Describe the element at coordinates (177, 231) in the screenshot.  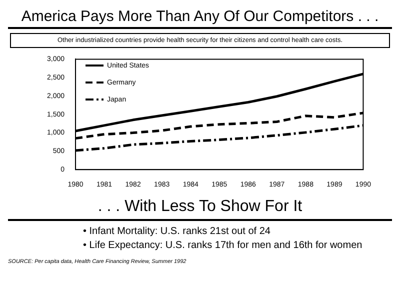
I see `text: • Infant Mortality: U.S. ranks 21st out of 24` at that location.